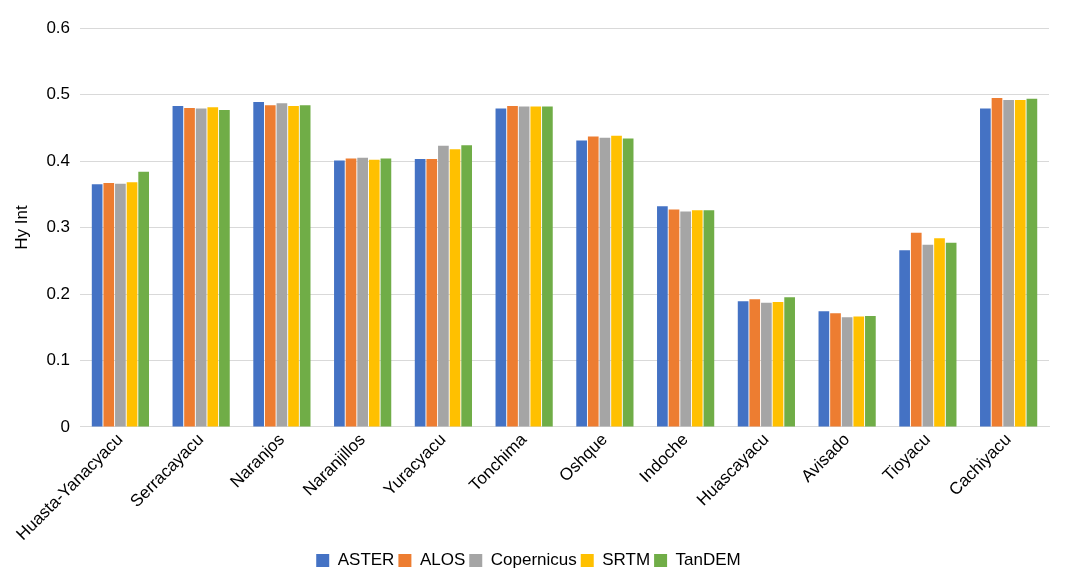 Image resolution: width=1067 pixels, height=587 pixels. I want to click on y-tick-label: 0.2, so click(58, 293).